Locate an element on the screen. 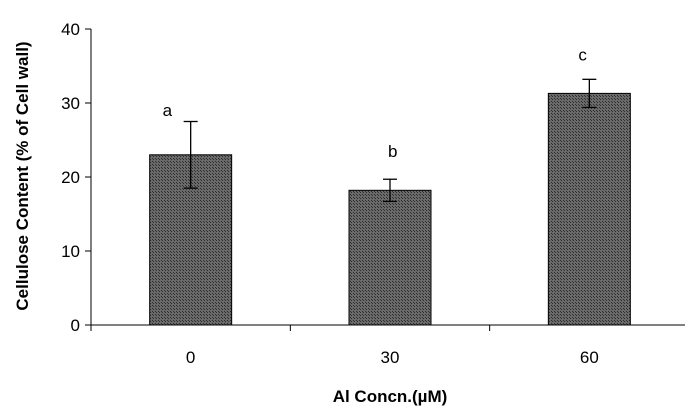  significance-letter: c is located at coordinates (582, 54).